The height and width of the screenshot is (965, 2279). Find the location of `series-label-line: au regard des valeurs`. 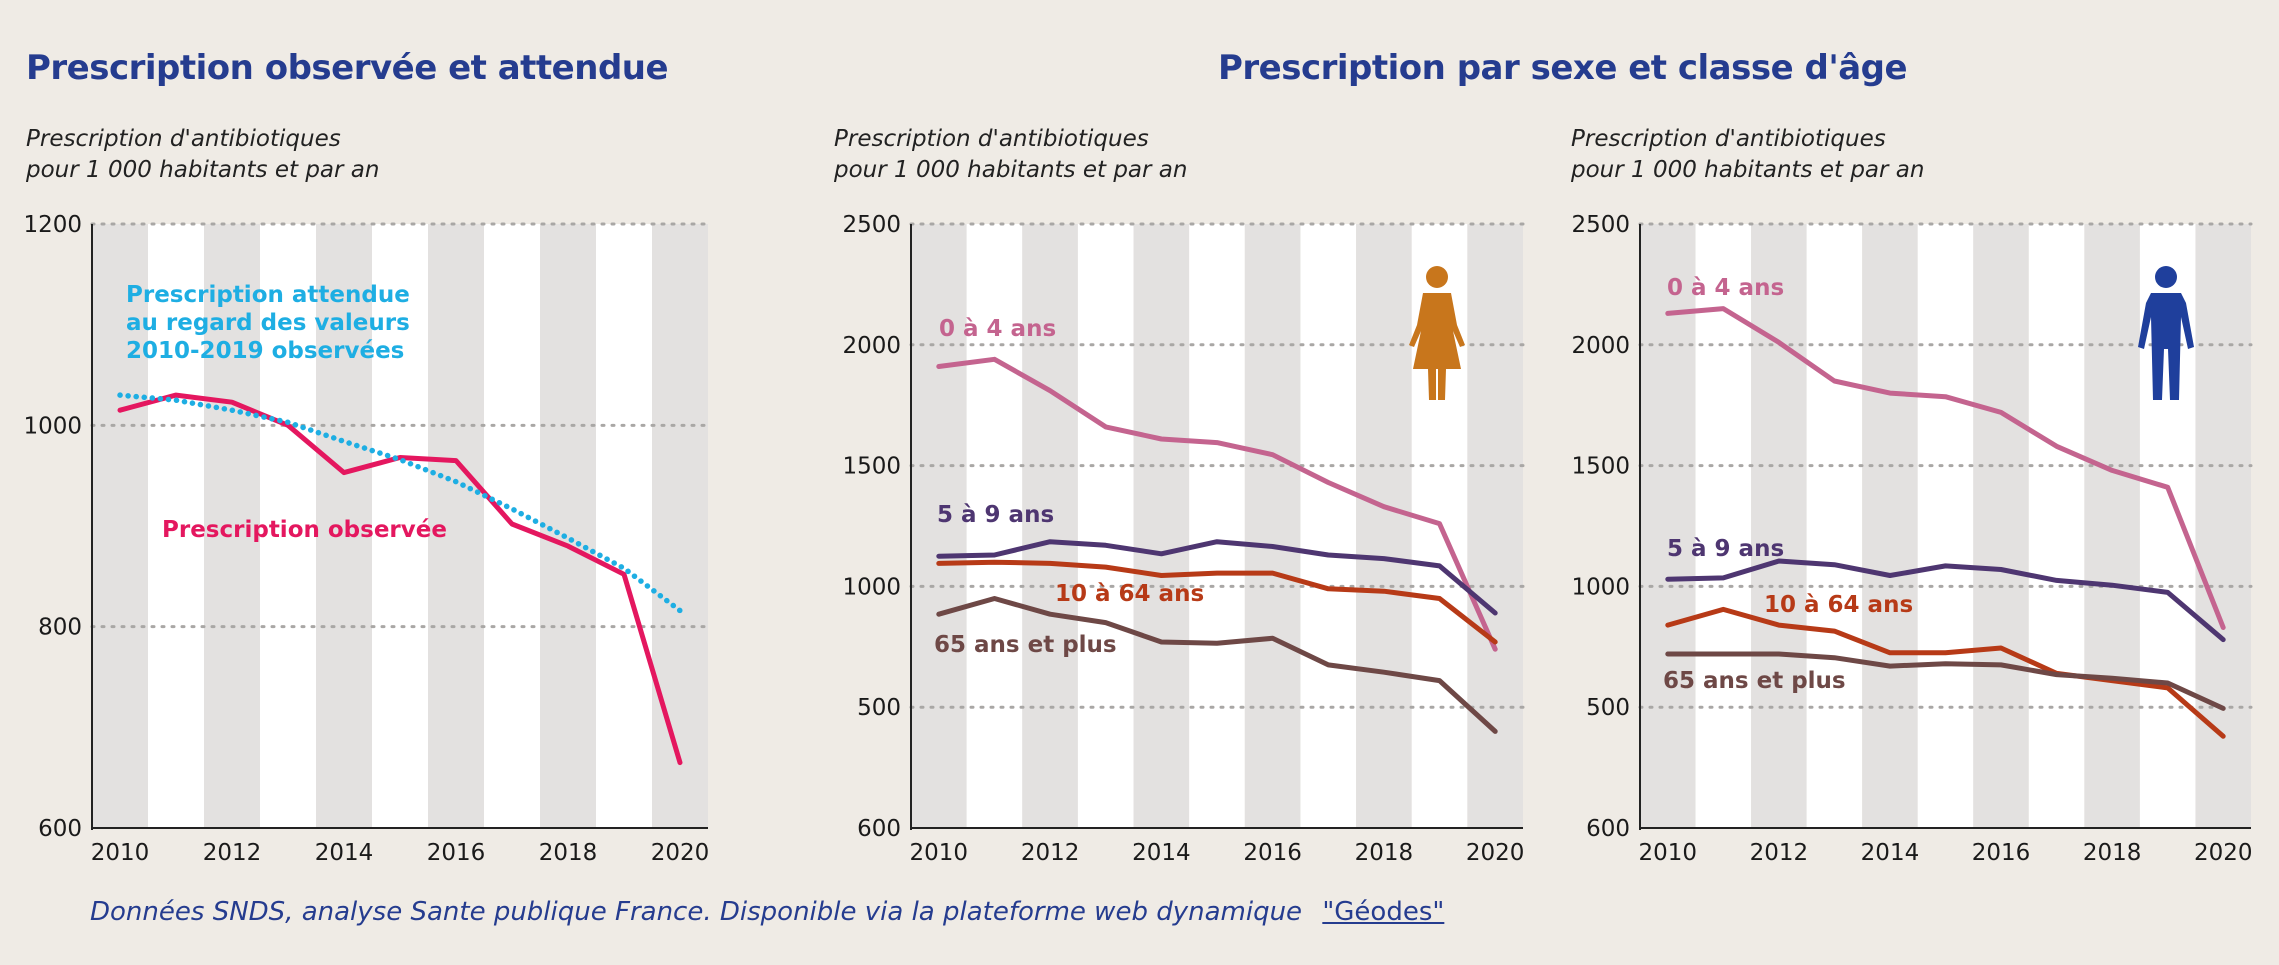

series-label-line: au regard des valeurs is located at coordinates (268, 323).